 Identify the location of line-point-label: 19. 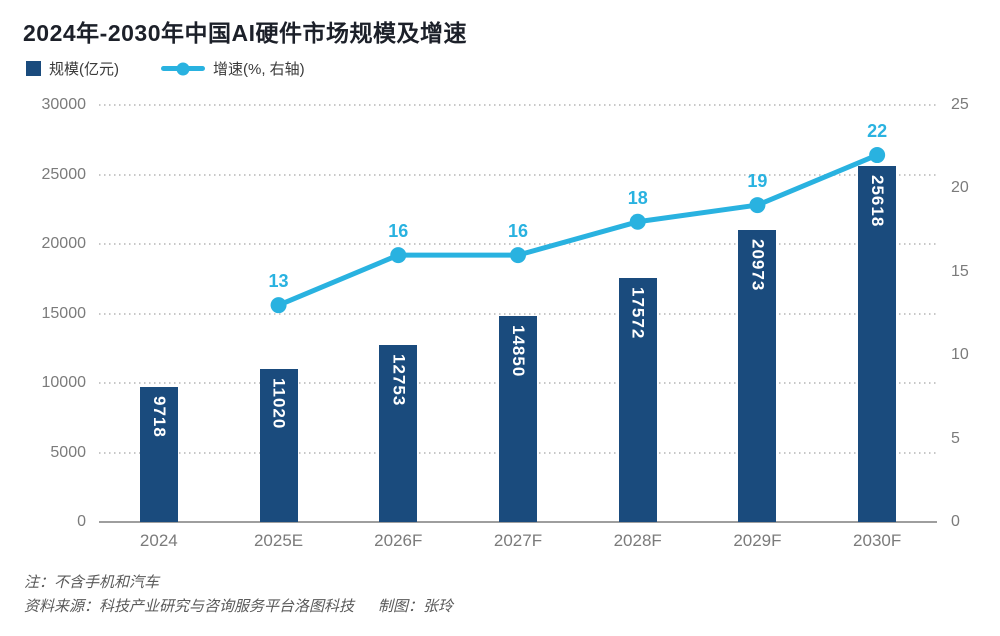
(757, 181).